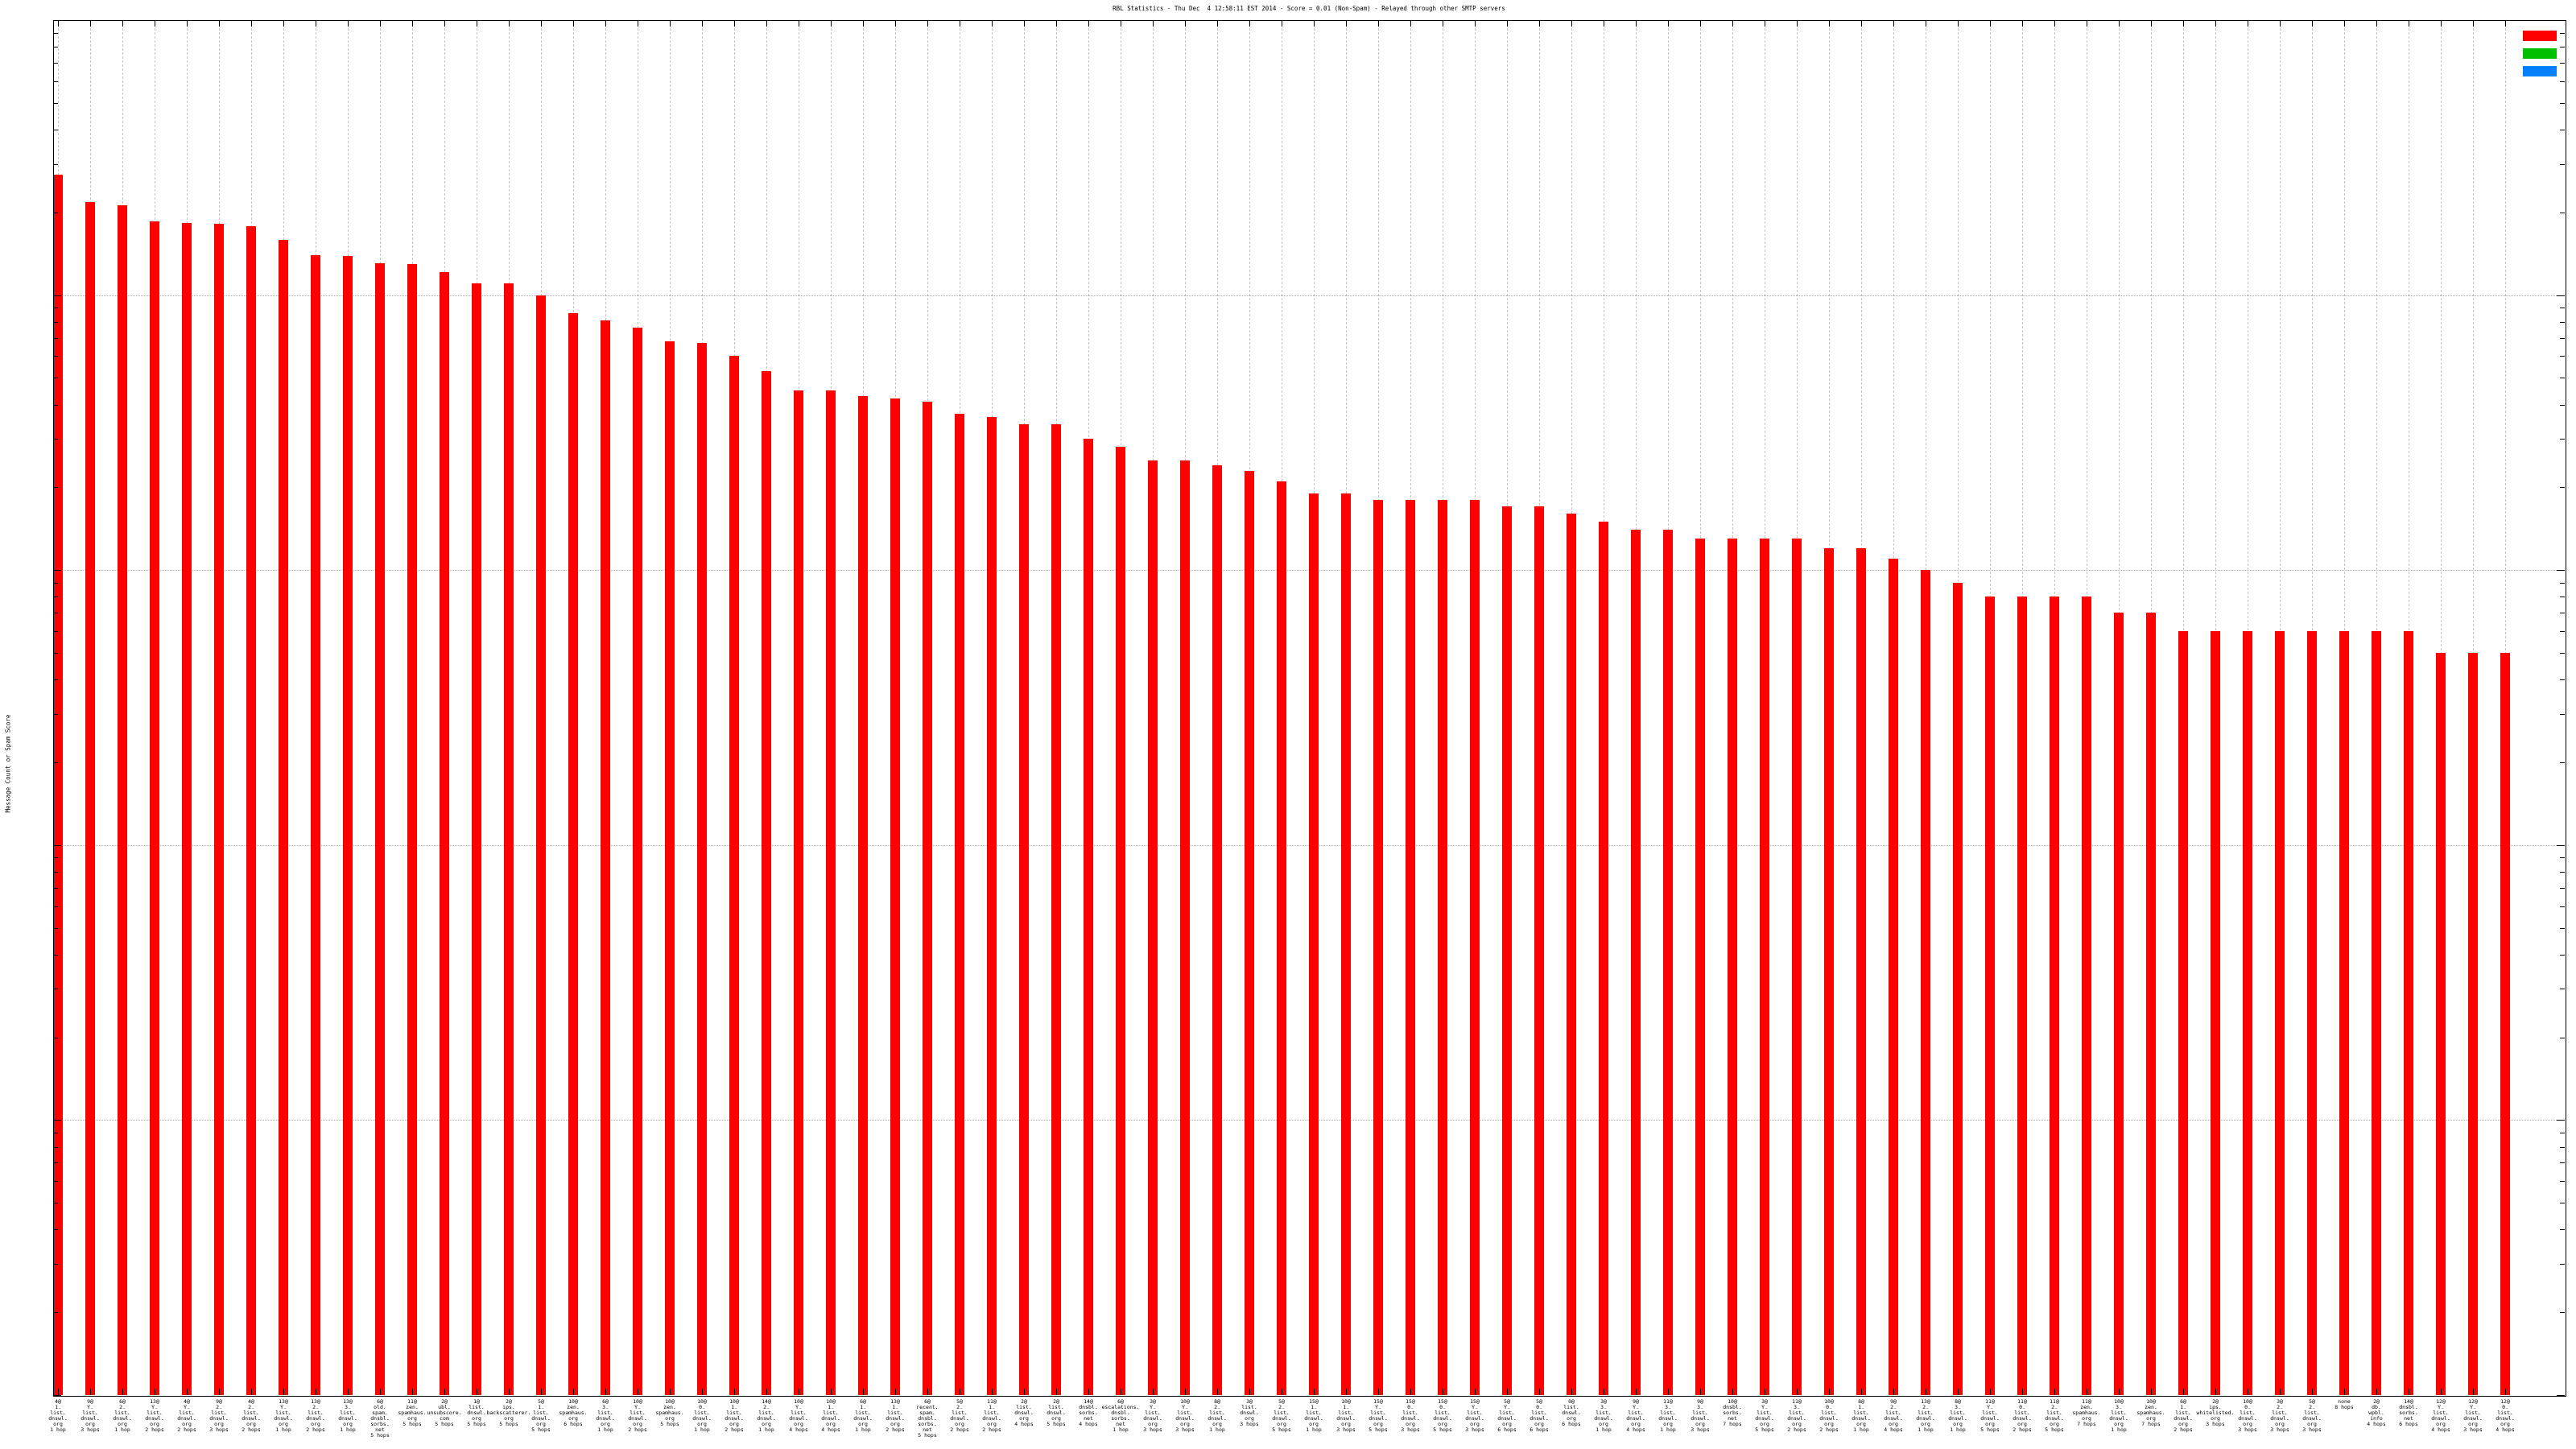 The image size is (2576, 1449). I want to click on bar-label: 10@ Y. list. dnswl. org 4 hops, so click(798, 1415).